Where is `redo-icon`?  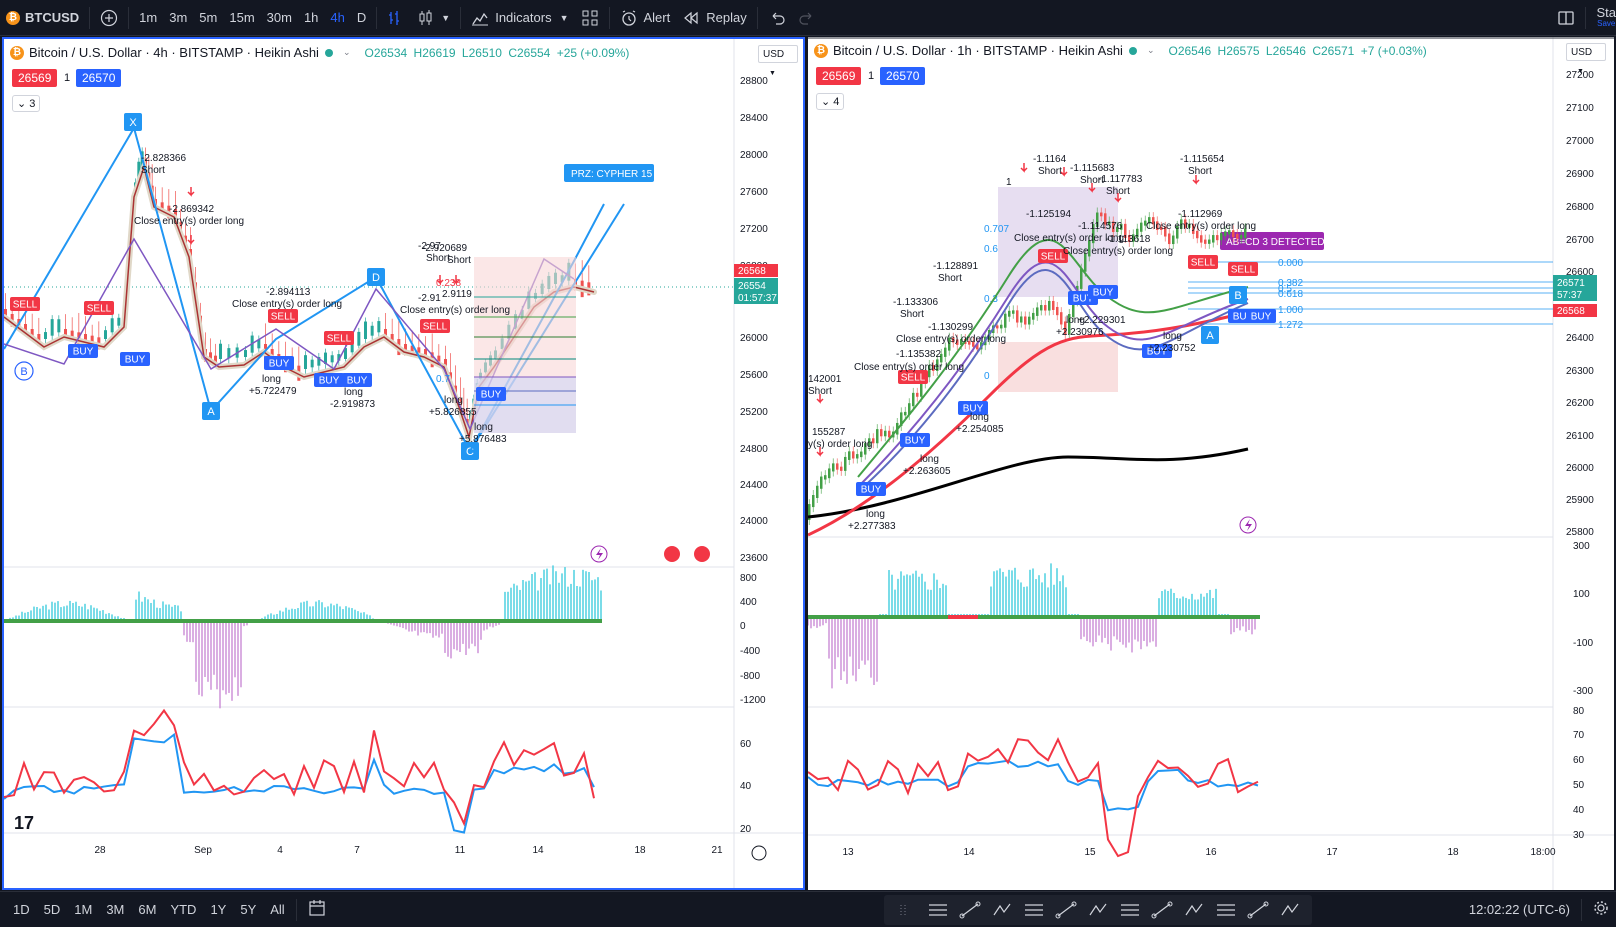
redo-icon is located at coordinates (805, 18).